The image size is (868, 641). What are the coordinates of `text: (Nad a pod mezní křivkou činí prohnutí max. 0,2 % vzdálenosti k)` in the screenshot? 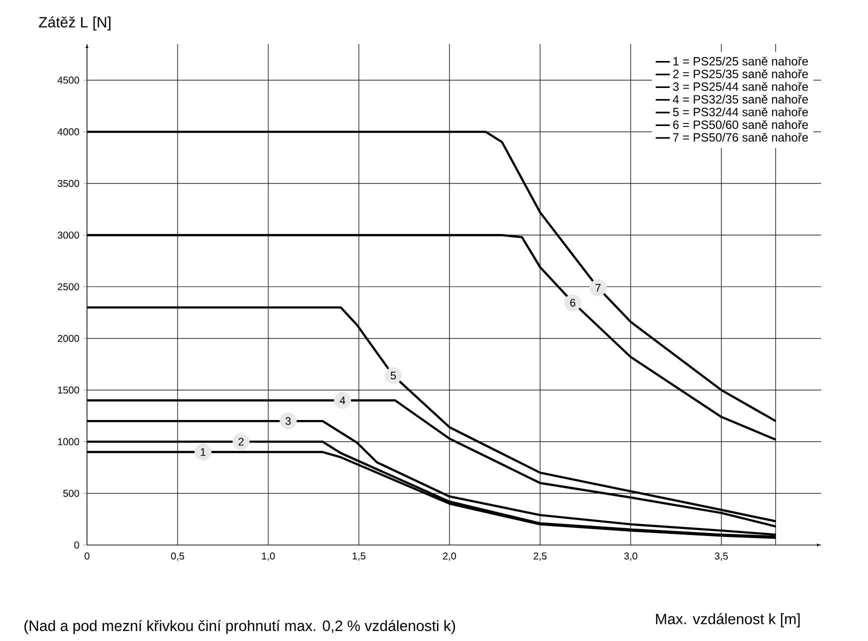 It's located at (239, 627).